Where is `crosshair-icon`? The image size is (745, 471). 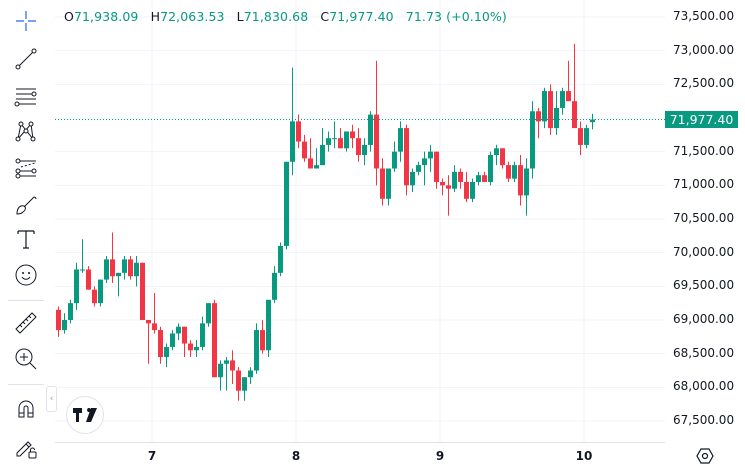
crosshair-icon is located at coordinates (26, 21).